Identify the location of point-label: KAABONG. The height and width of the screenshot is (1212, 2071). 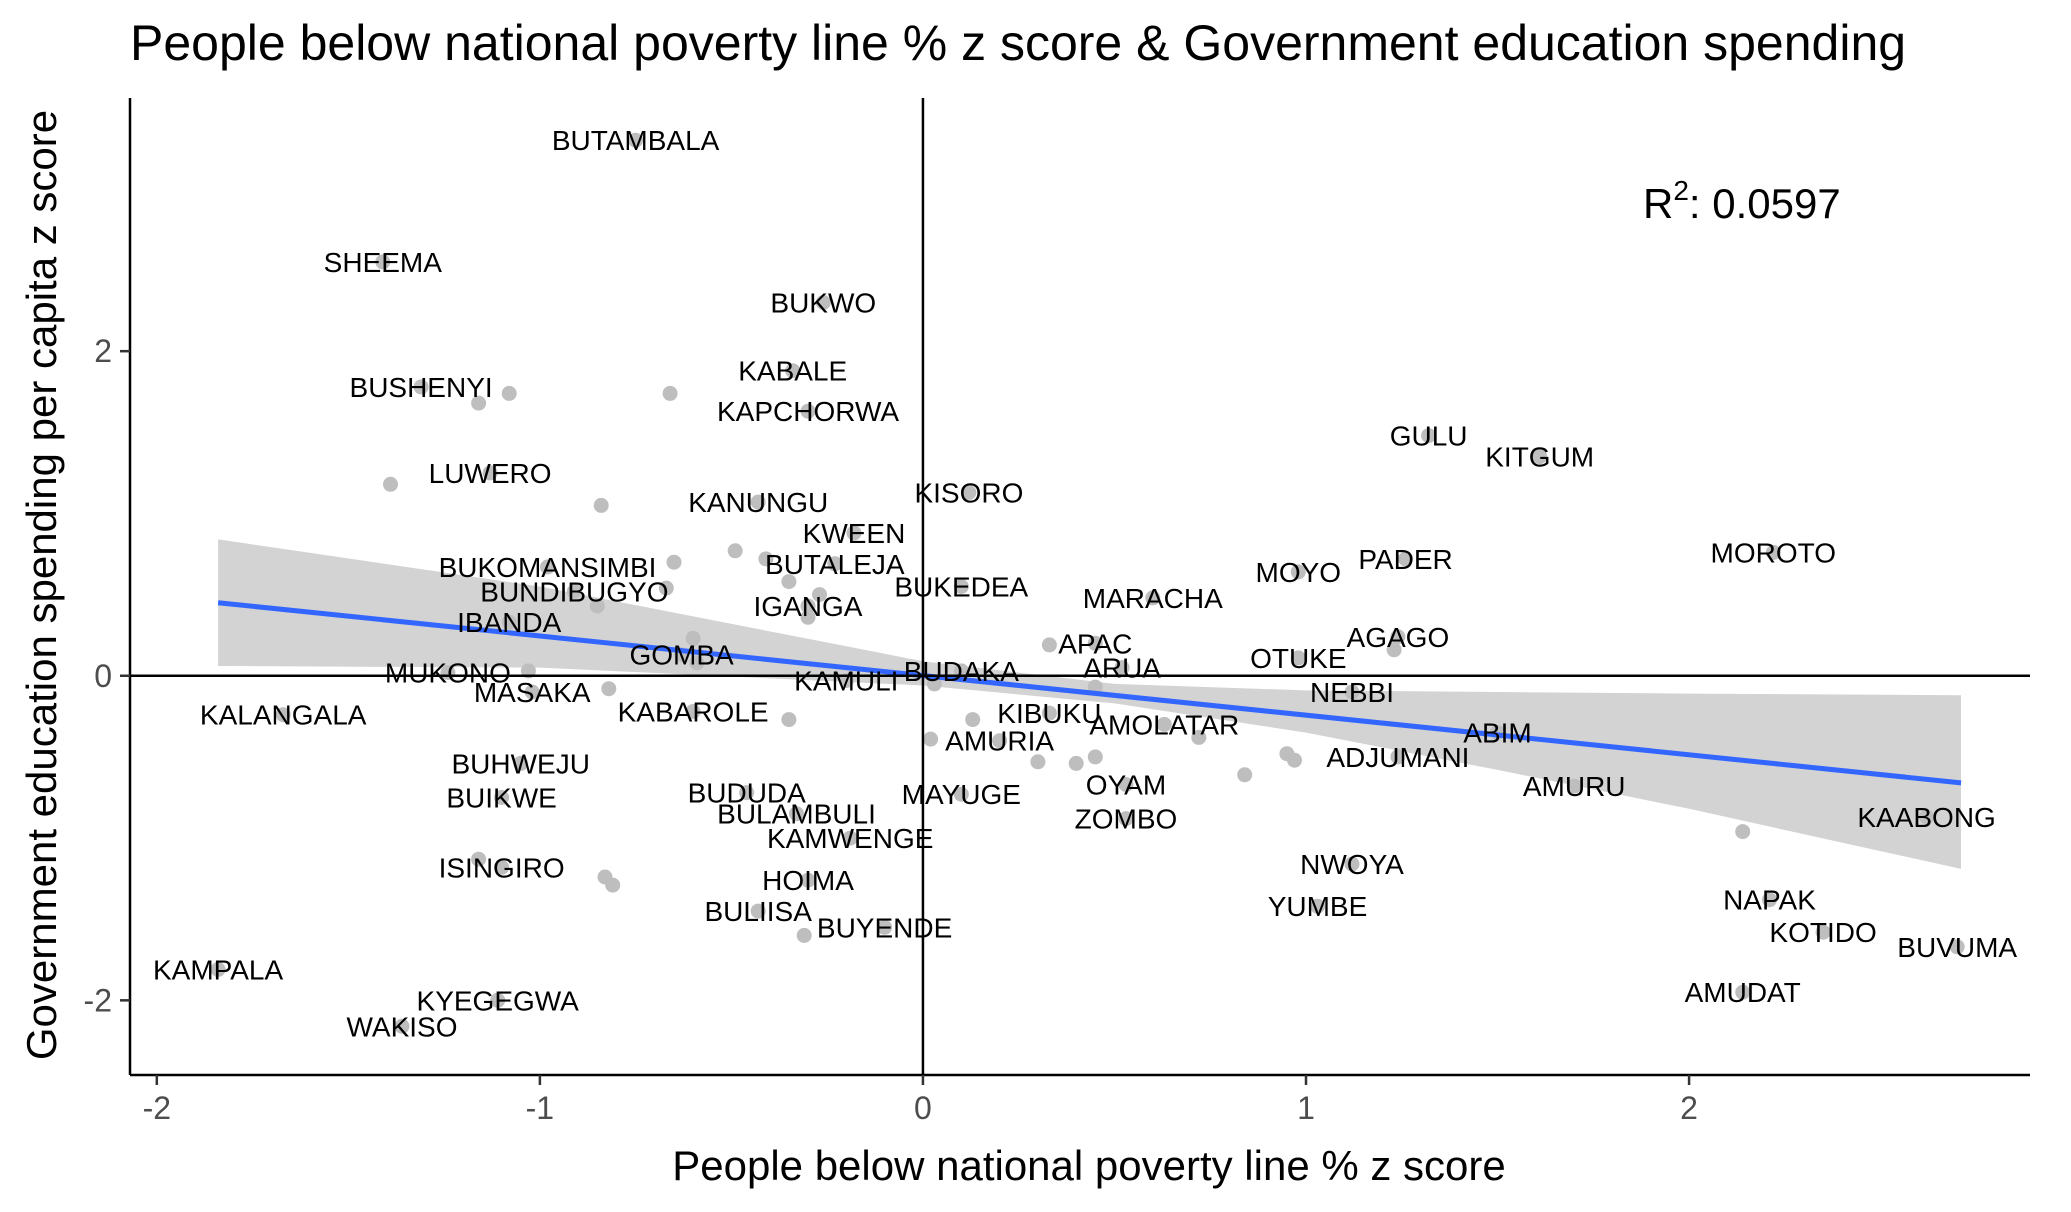
(1926, 817).